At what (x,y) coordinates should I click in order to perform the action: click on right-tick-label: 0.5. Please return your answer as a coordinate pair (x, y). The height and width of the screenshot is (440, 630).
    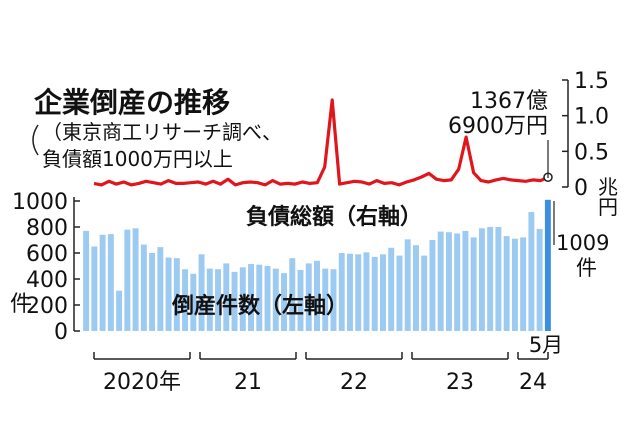
    Looking at the image, I should click on (591, 152).